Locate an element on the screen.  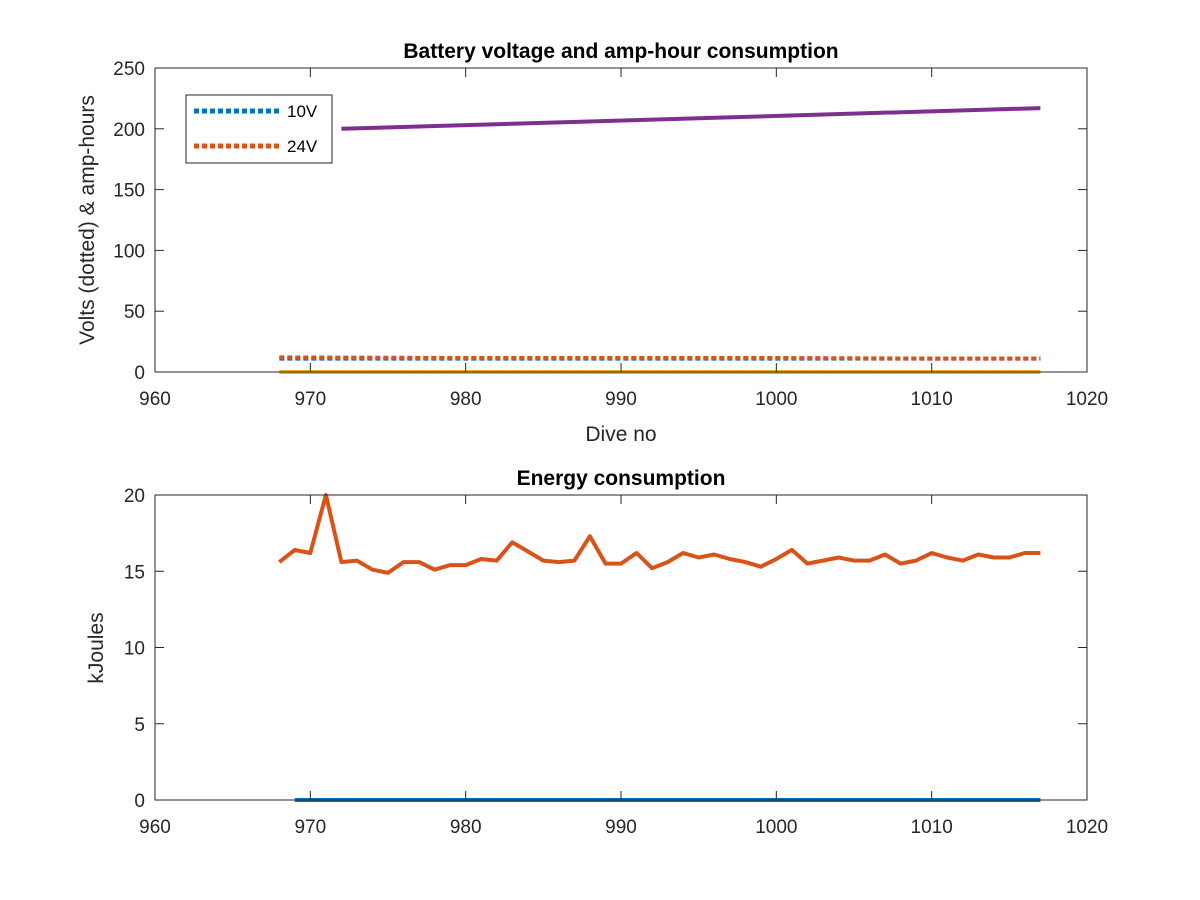
x-axis-label: Dive no is located at coordinates (620, 434).